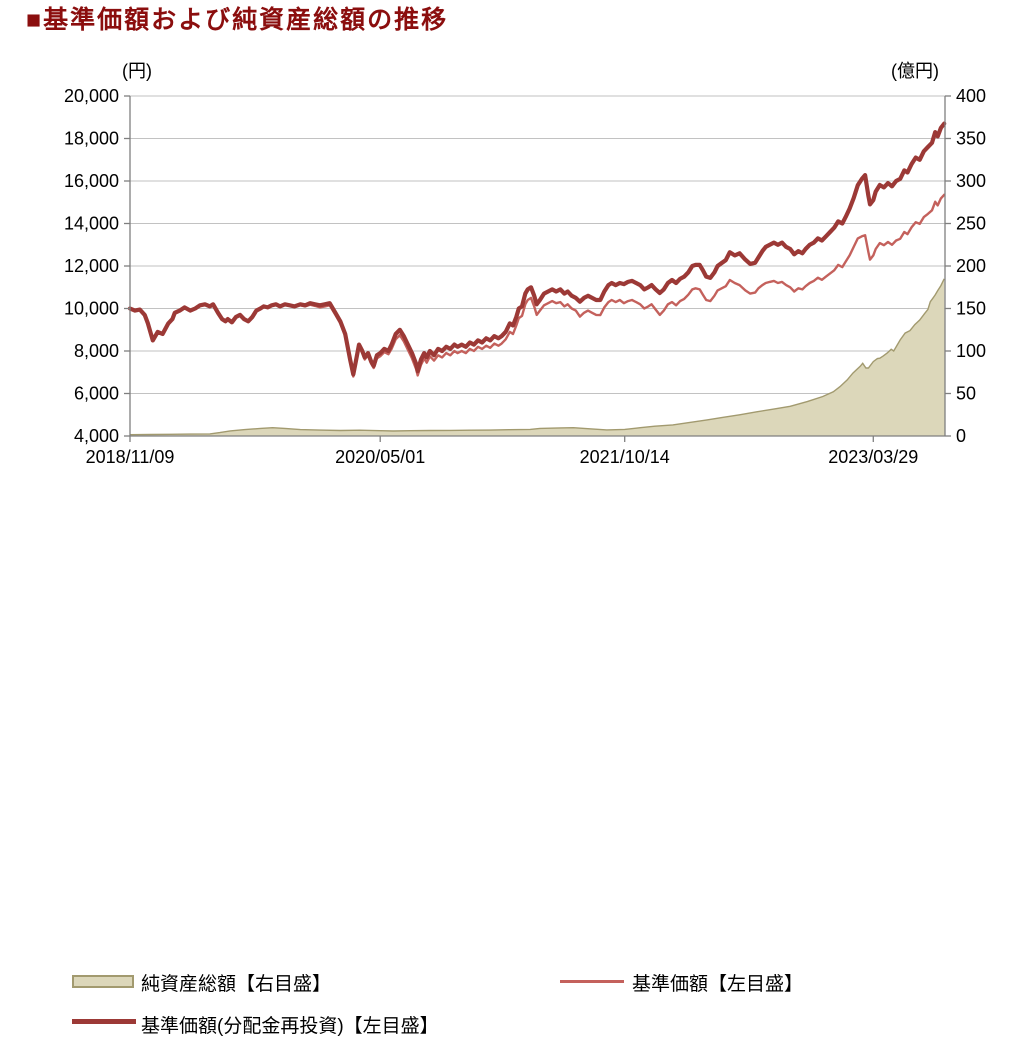 The width and height of the screenshot is (1024, 1038). I want to click on x-axis-tick-label: 2018/11/09, so click(130, 457).